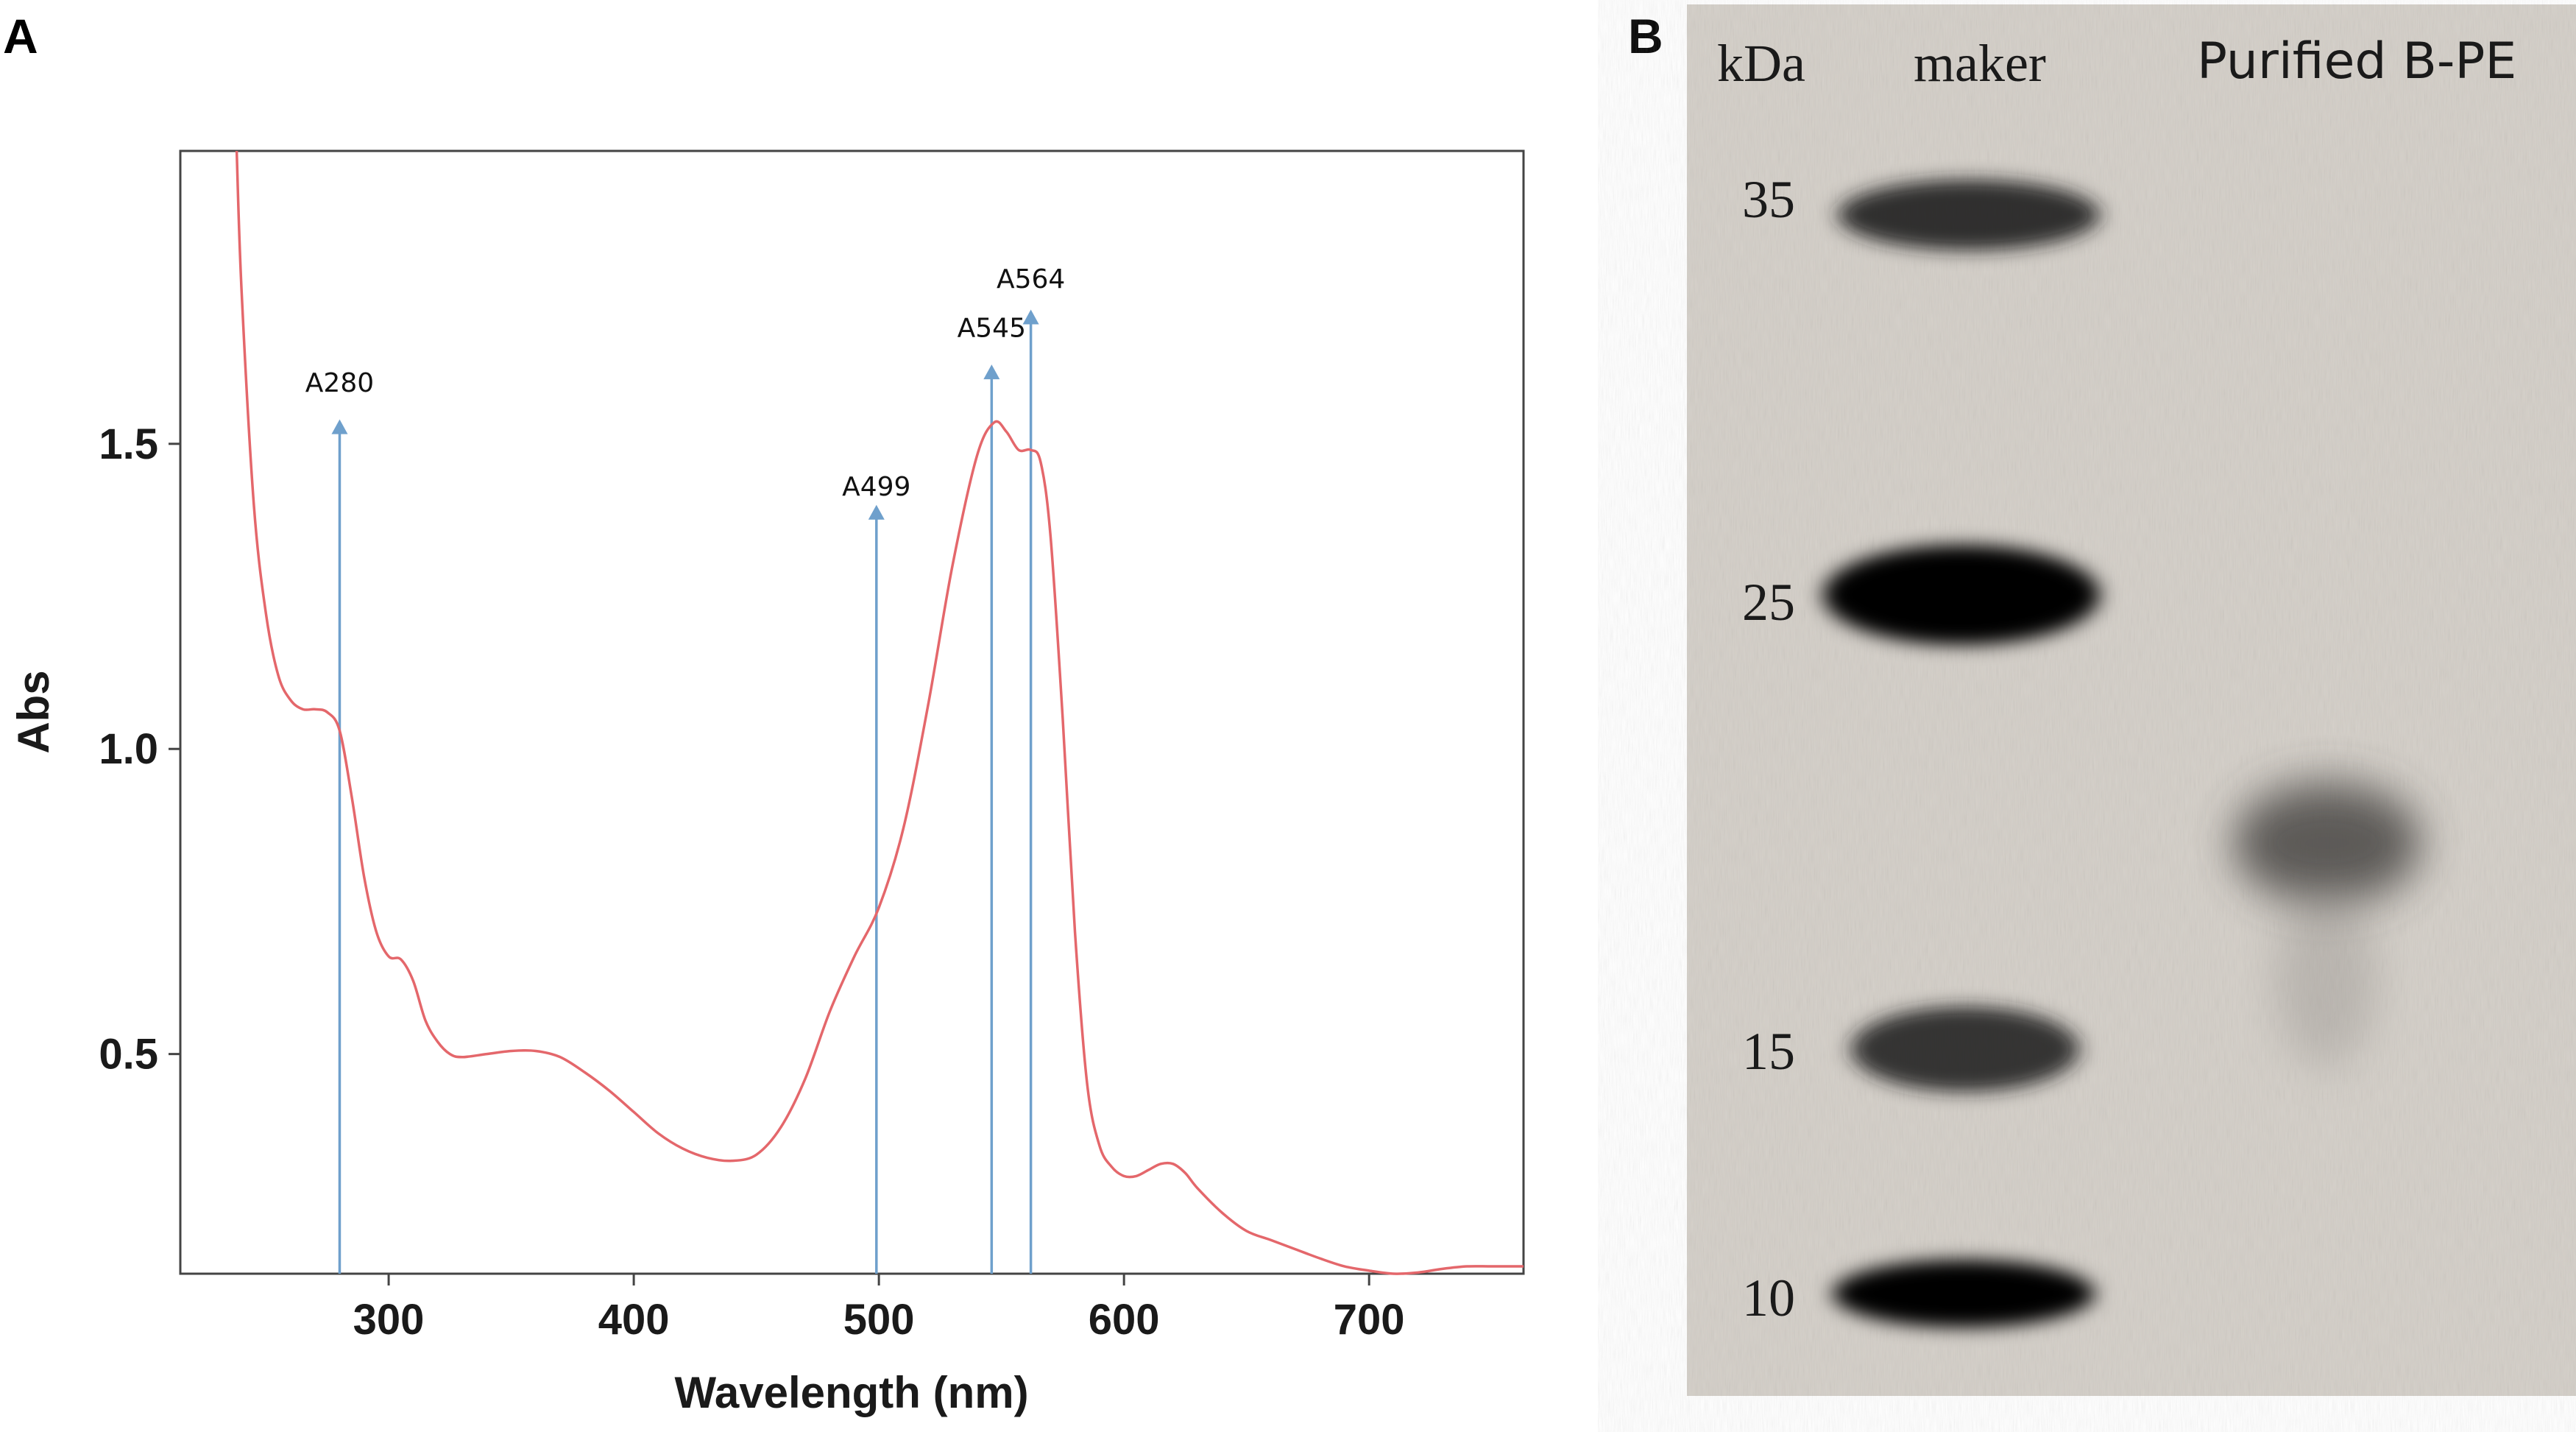 This screenshot has height=1432, width=2576. I want to click on lane-label-maker: maker, so click(1980, 63).